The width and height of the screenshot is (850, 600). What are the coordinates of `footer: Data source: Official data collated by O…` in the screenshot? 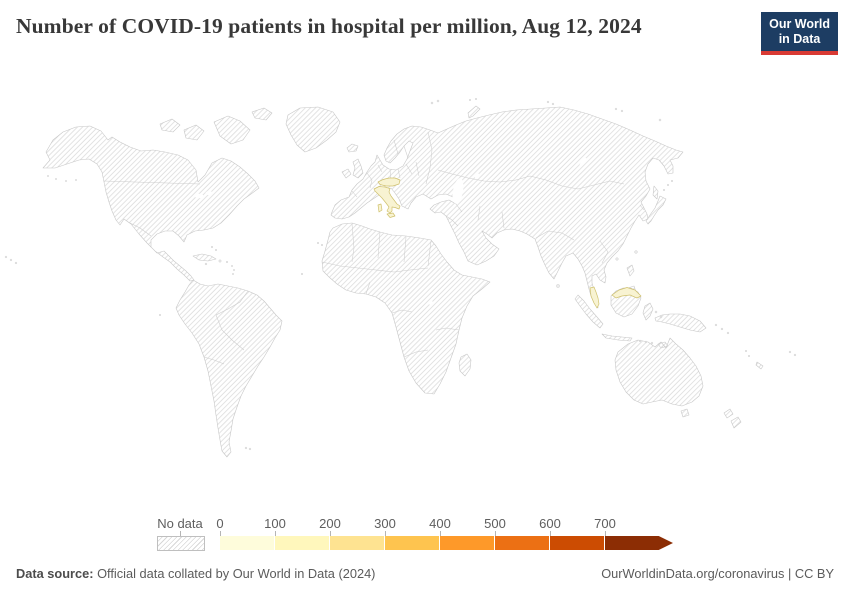 It's located at (425, 573).